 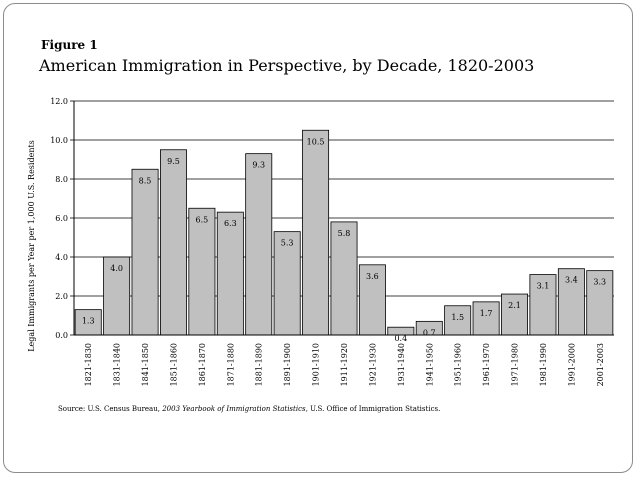 I want to click on x-tick-label: 1921-1930, so click(x=372, y=364).